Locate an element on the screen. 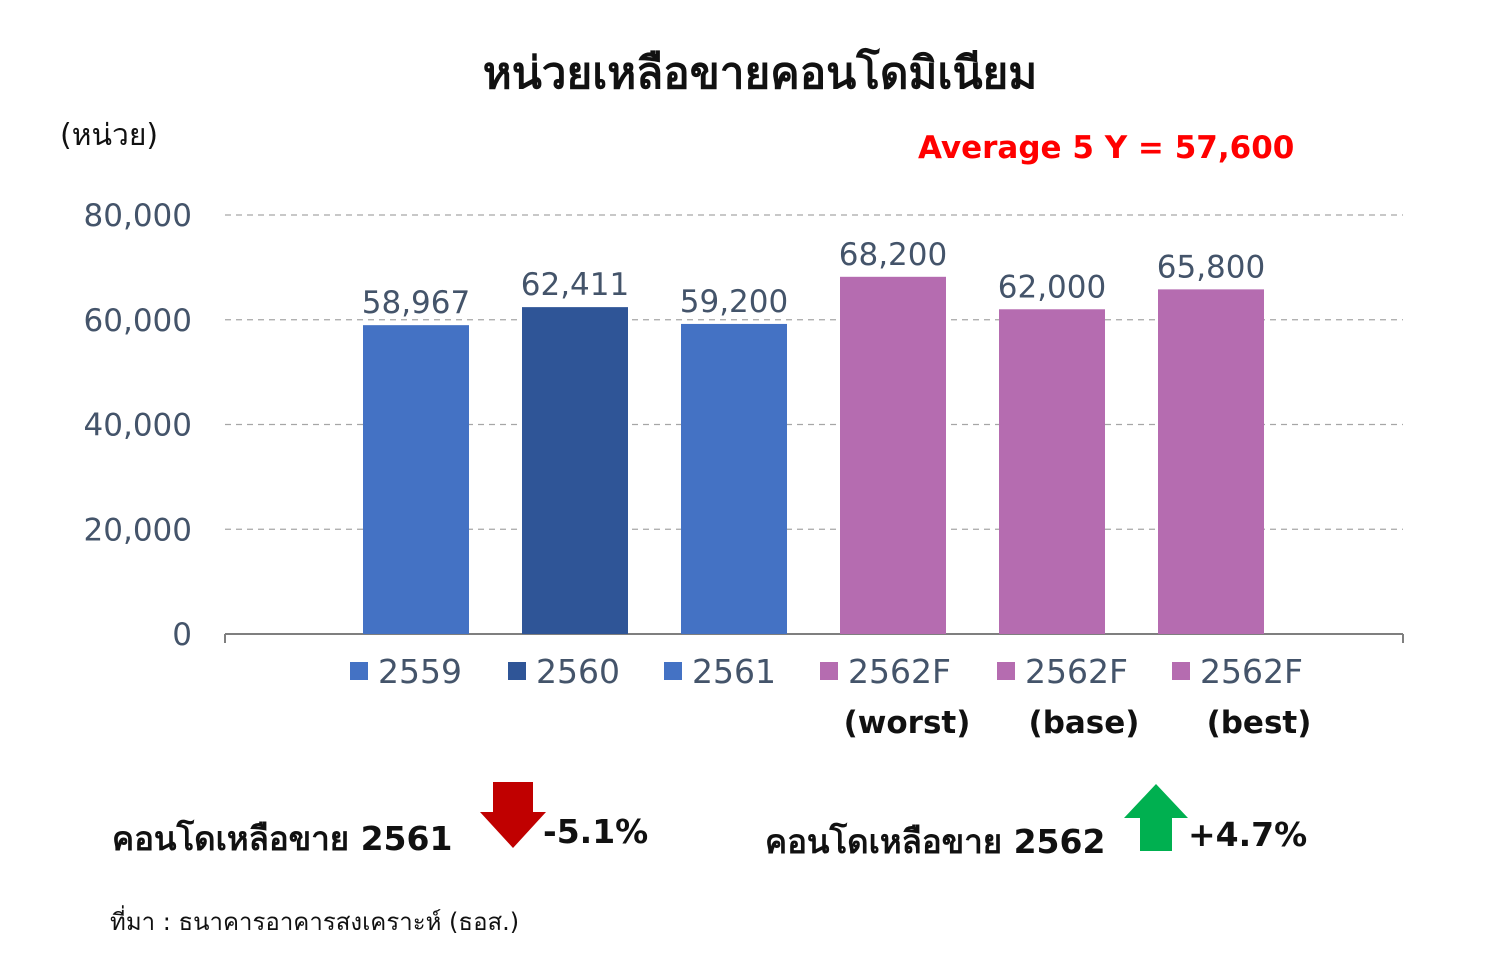  legend-sublabel: (worst) is located at coordinates (907, 723).